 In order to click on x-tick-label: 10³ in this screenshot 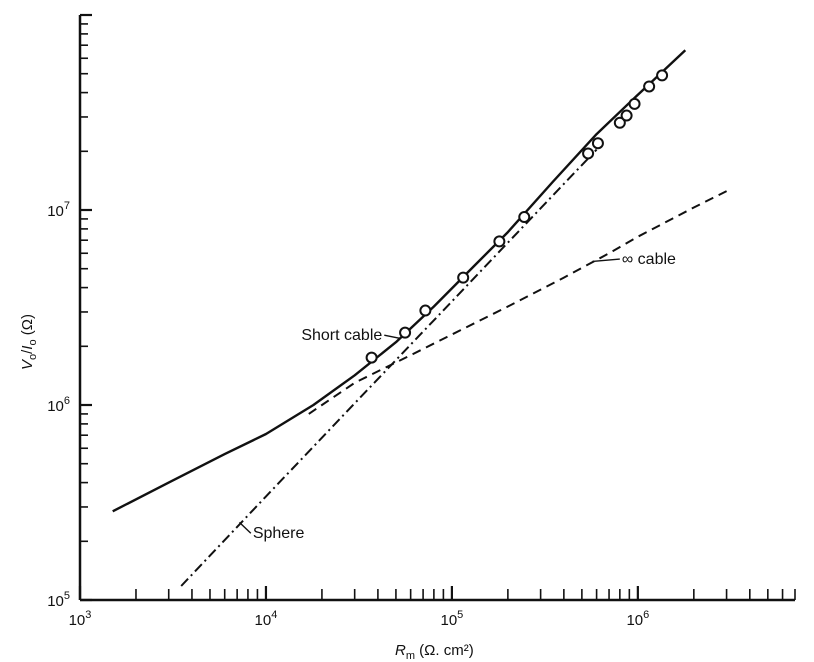, I will do `click(80, 619)`.